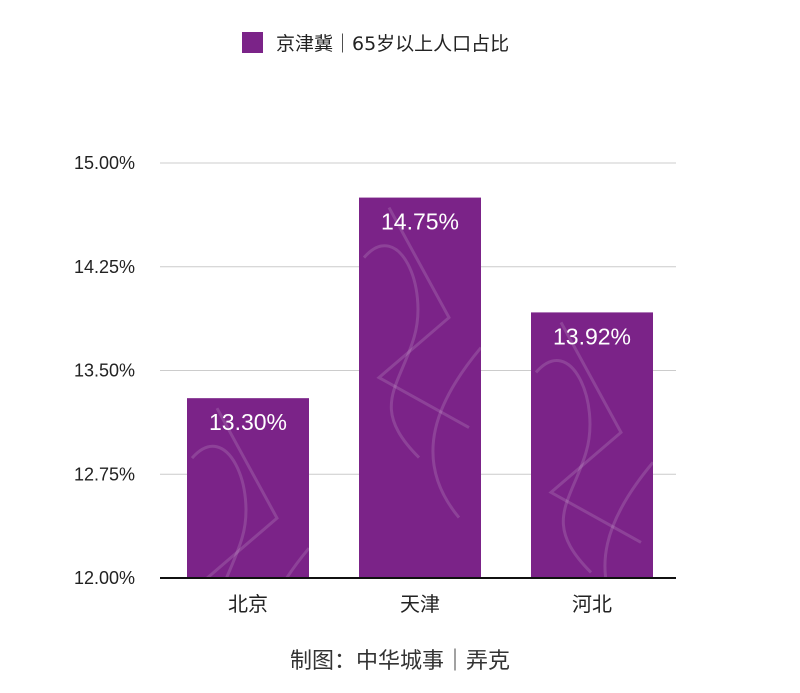  What do you see at coordinates (104, 267) in the screenshot?
I see `y-tick-label: 14.25%` at bounding box center [104, 267].